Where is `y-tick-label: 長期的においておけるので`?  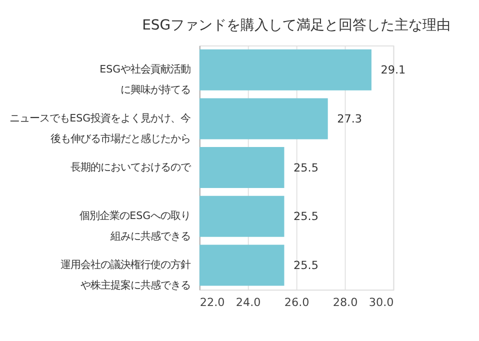 y-tick-label: 長期的においておけるので is located at coordinates (131, 167).